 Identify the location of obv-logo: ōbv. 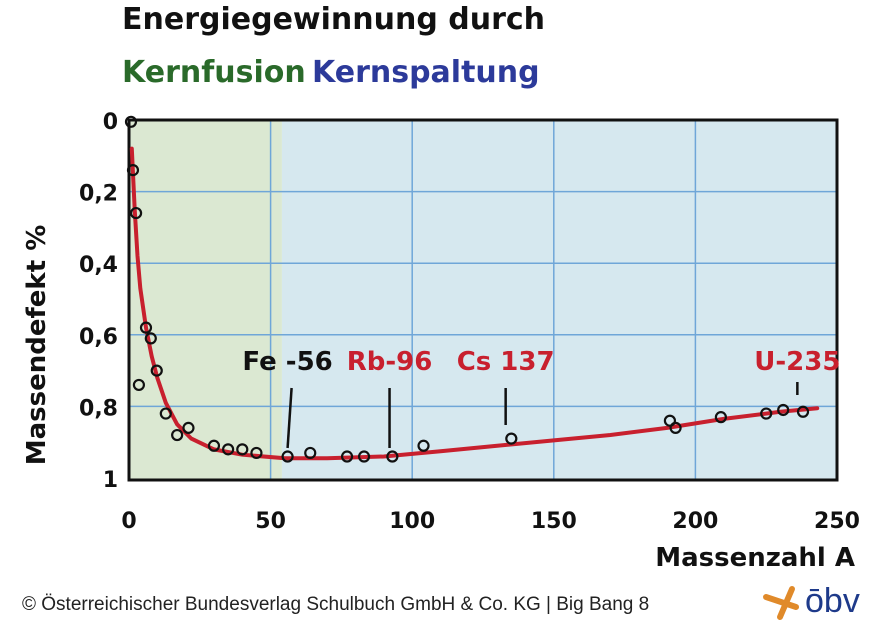
(832, 601).